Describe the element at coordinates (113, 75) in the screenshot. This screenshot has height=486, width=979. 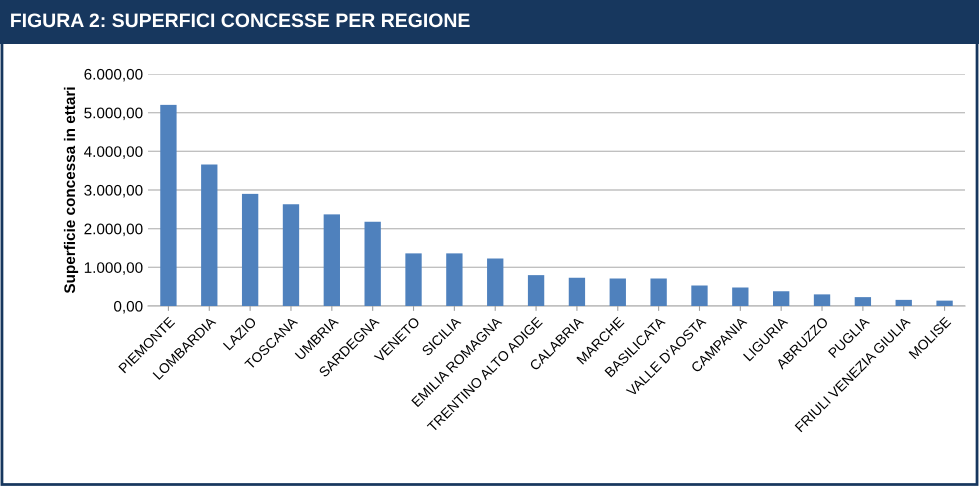
I see `y-tick-label: 6.000,00` at that location.